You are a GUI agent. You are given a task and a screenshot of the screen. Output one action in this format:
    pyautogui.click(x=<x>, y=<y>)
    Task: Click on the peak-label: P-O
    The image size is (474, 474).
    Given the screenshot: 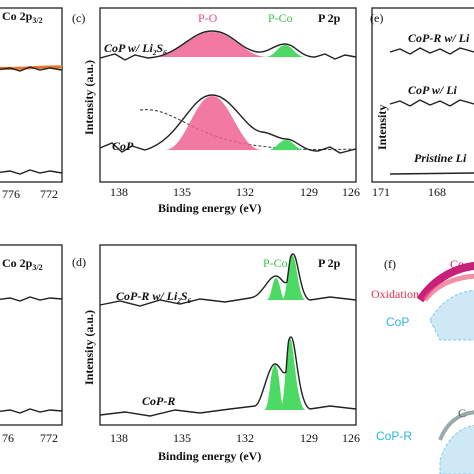 What is the action you would take?
    pyautogui.click(x=208, y=18)
    